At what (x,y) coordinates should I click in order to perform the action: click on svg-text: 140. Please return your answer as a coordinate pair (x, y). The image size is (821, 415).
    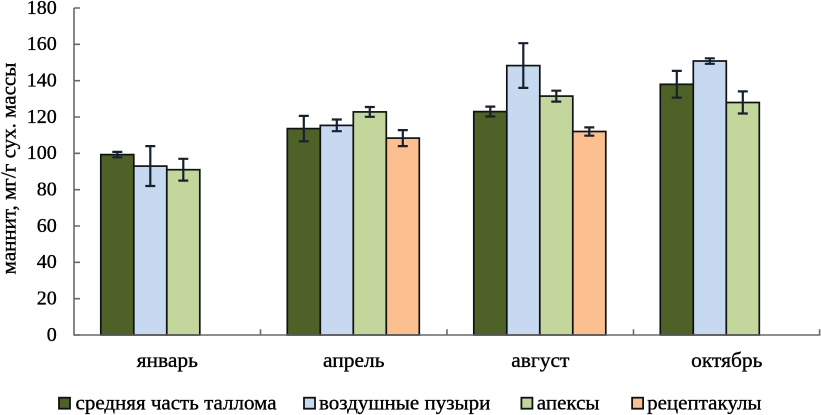
    Looking at the image, I should click on (42, 81).